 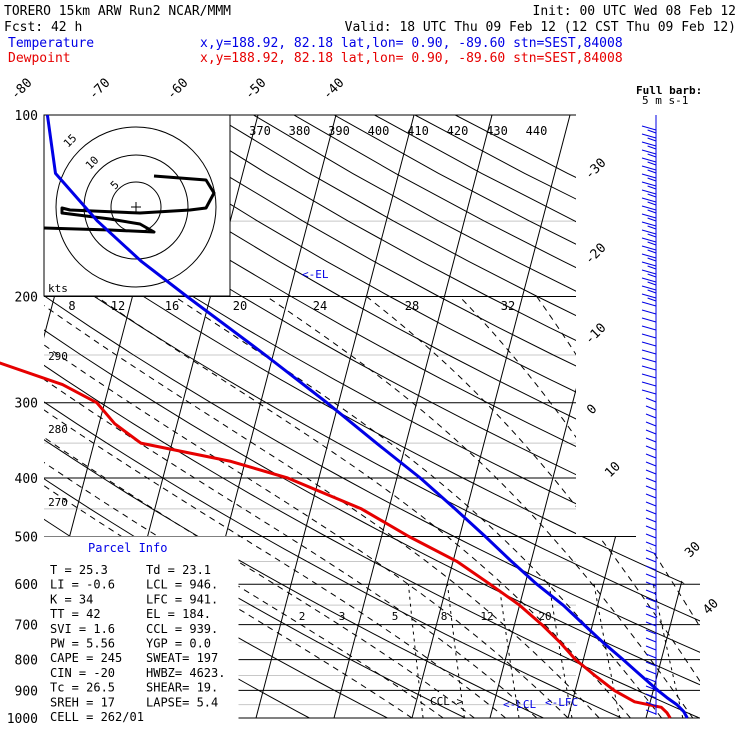 I want to click on pressure-label-100: 100, so click(x=26, y=116).